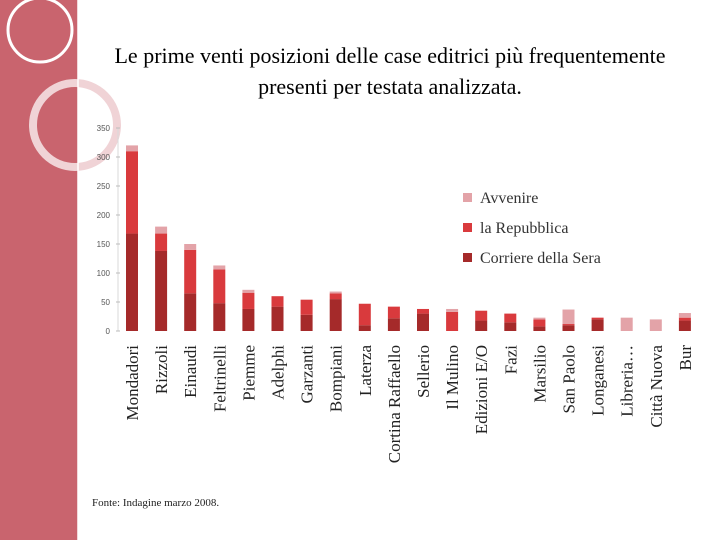 Image resolution: width=720 pixels, height=540 pixels. I want to click on category-label: Cortina Raffaello, so click(394, 404).